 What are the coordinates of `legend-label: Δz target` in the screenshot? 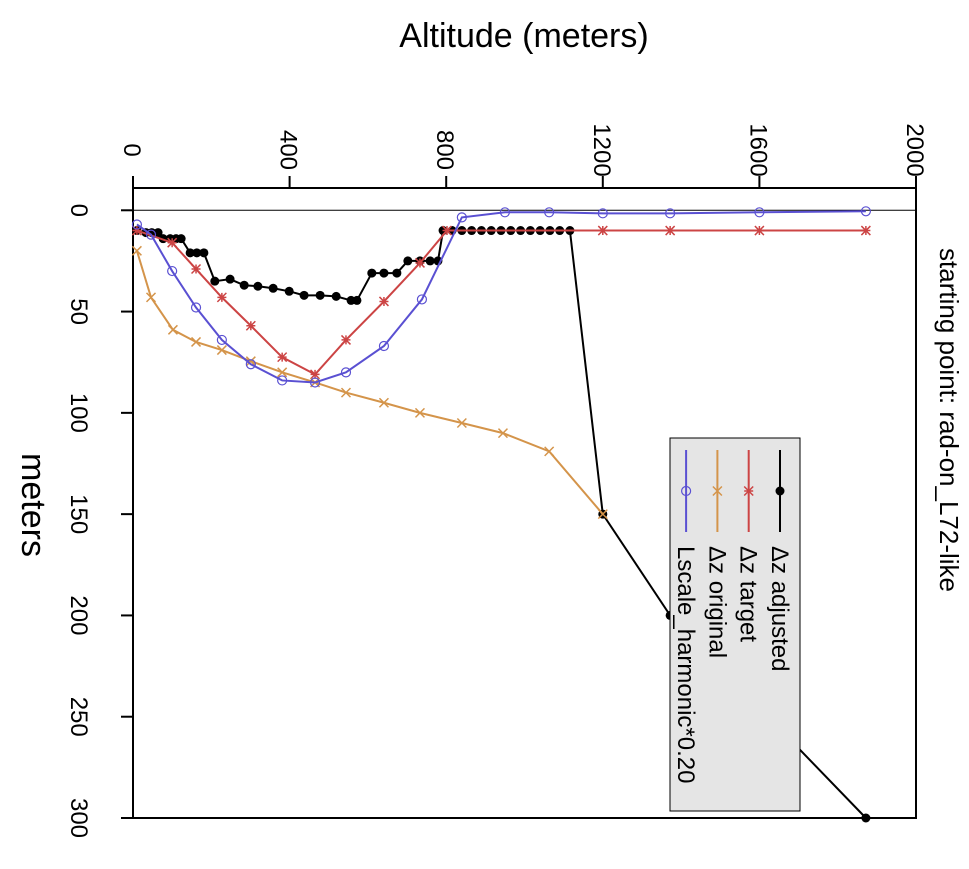 It's located at (748, 594).